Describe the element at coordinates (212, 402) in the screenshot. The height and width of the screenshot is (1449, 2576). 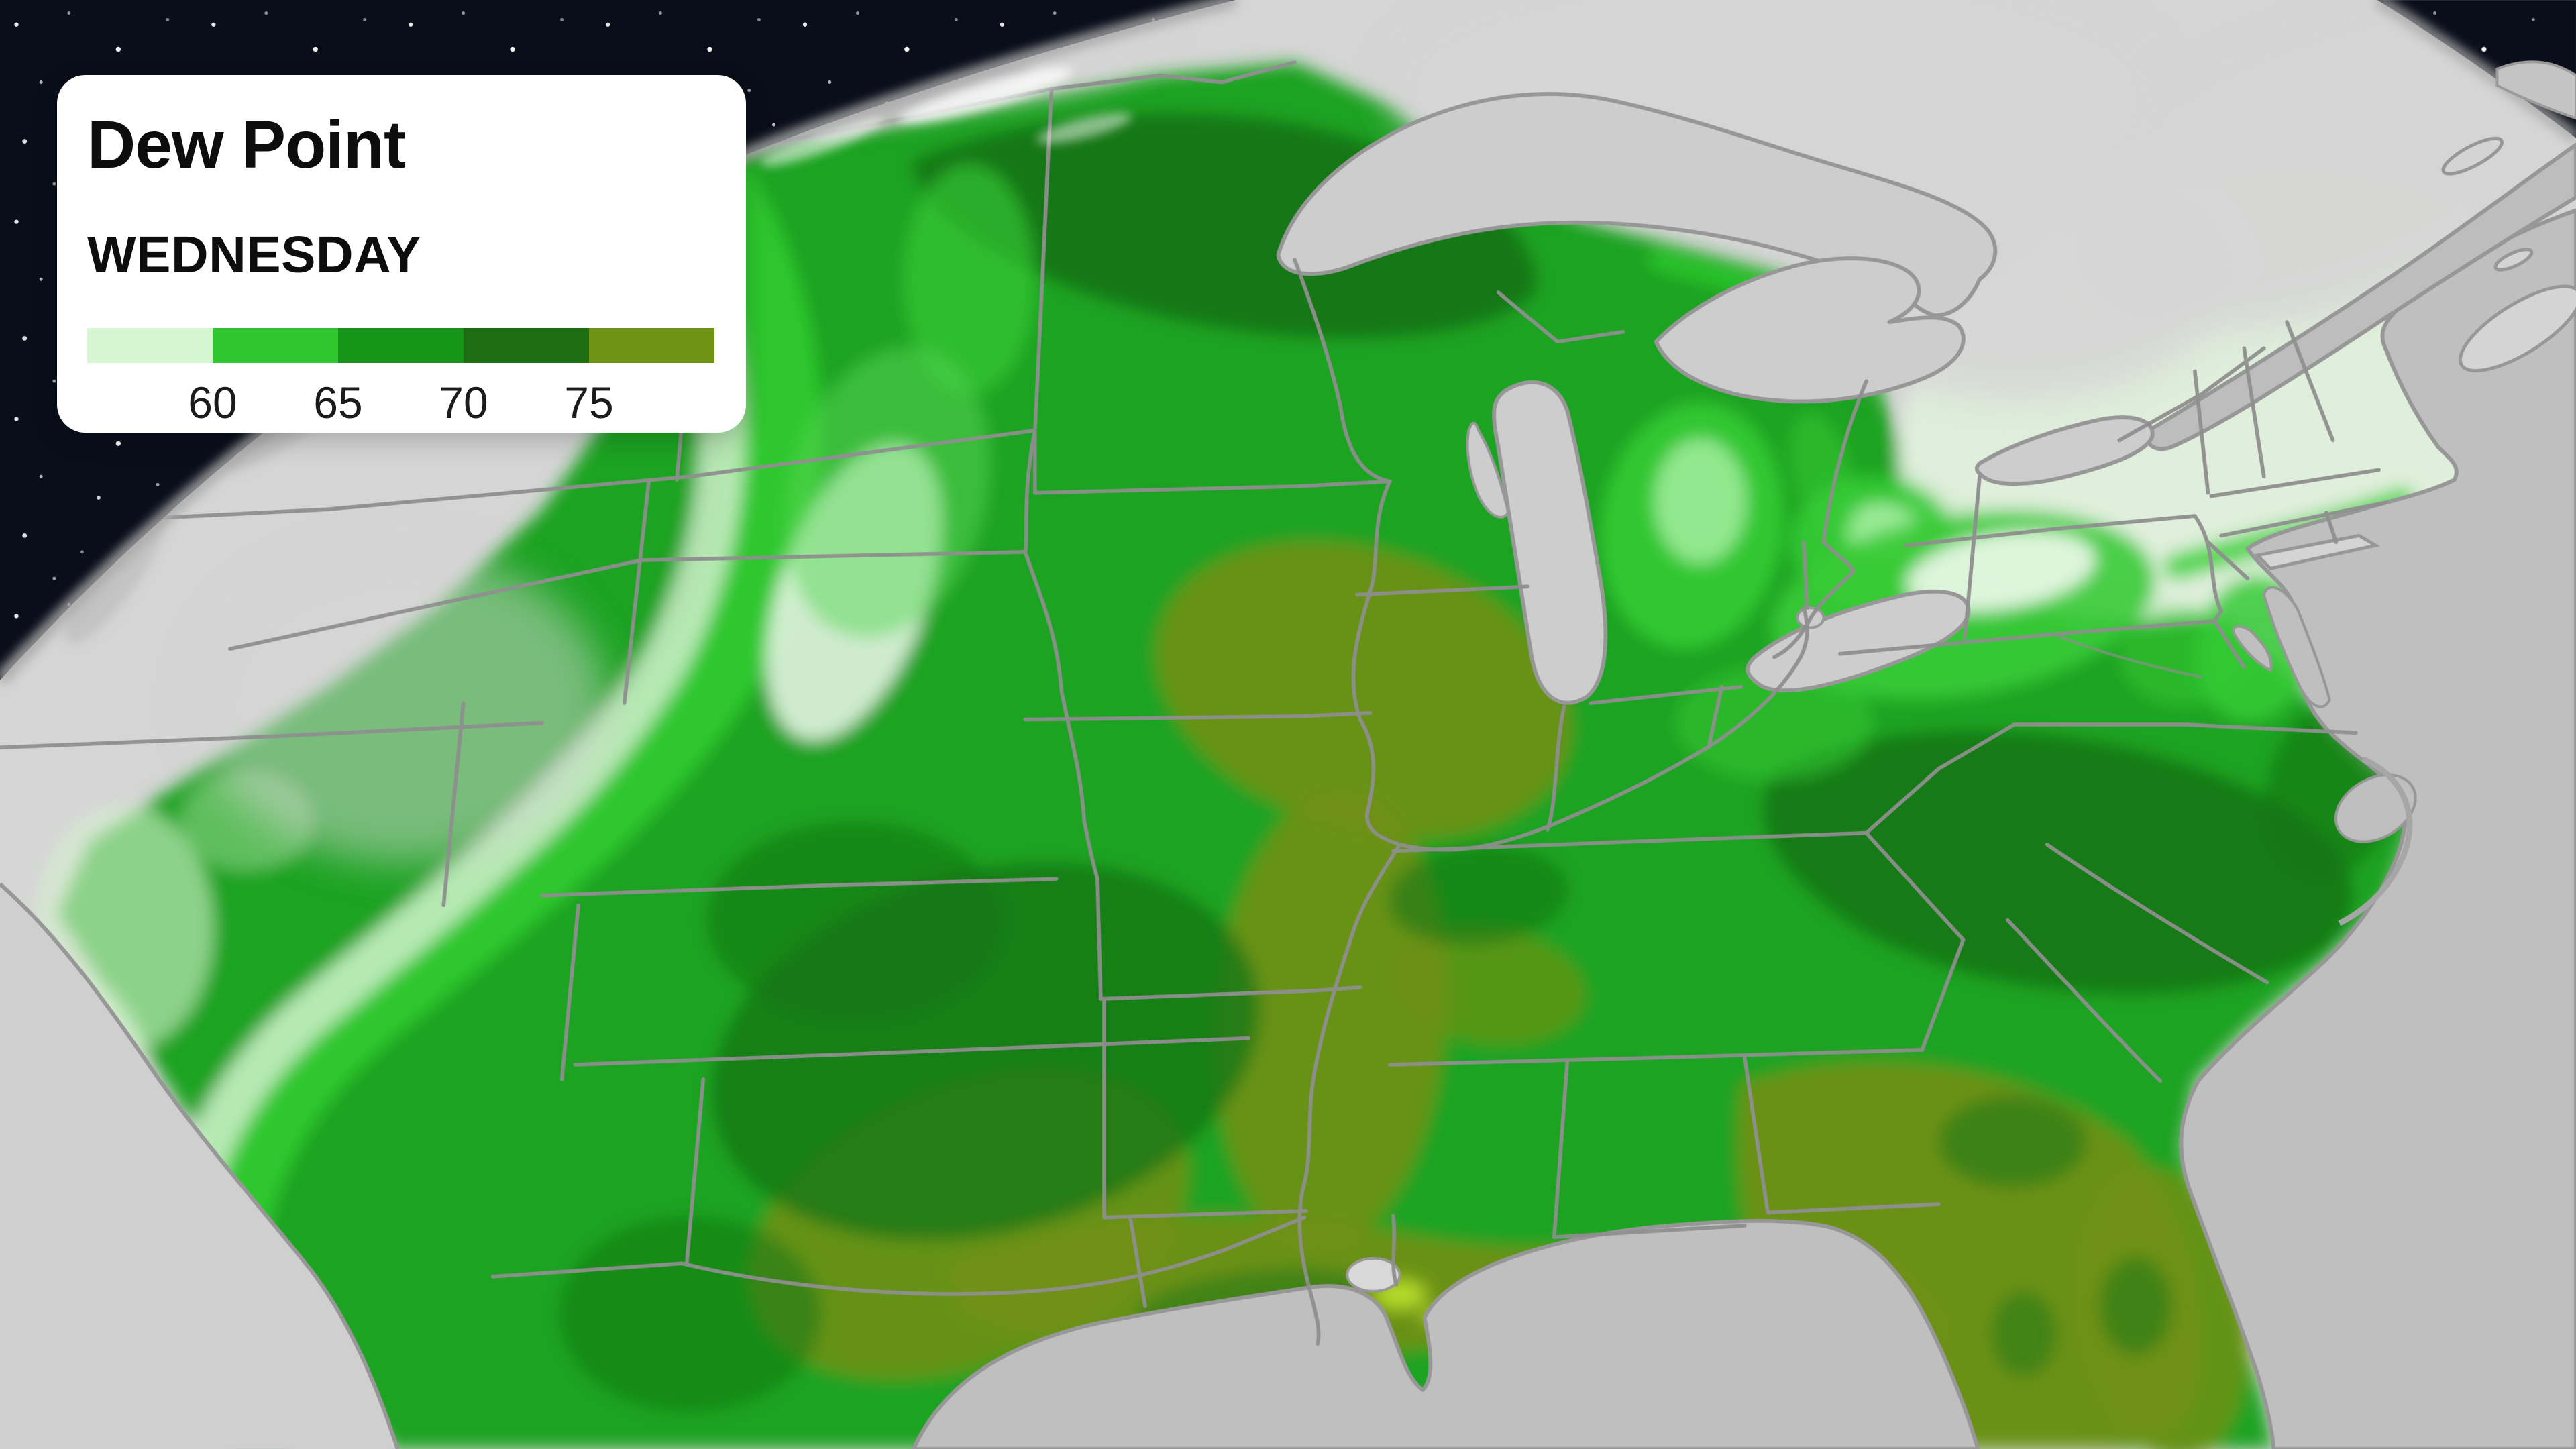
I see `legend-tick-label: 60` at that location.